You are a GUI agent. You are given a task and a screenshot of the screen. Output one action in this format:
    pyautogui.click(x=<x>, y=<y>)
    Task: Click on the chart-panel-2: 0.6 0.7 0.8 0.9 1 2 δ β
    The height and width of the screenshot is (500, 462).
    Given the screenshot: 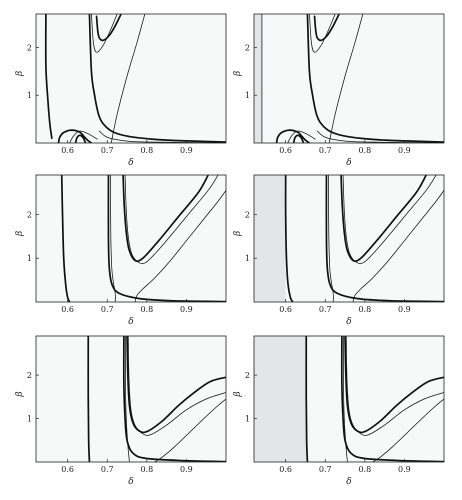 What is the action you would take?
    pyautogui.click(x=339, y=90)
    